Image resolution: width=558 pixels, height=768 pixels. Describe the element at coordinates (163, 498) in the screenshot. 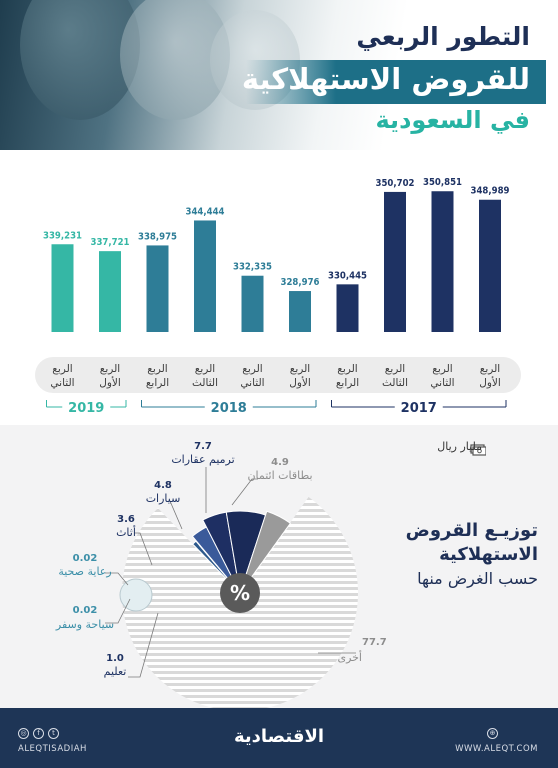

I see `slice-name-label: سيارات` at that location.